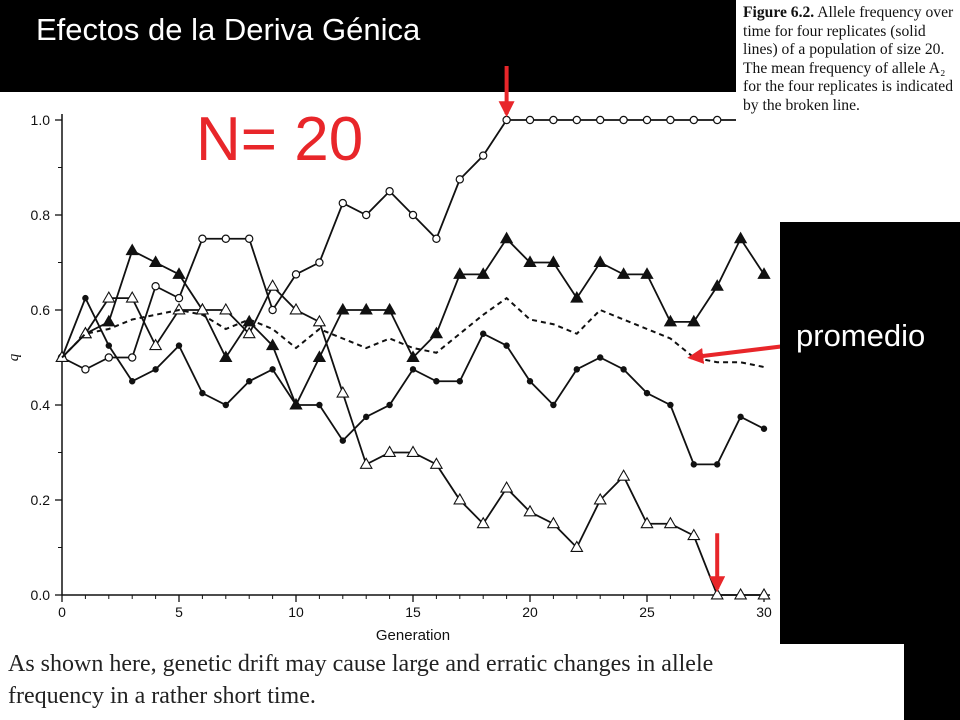  What do you see at coordinates (62, 612) in the screenshot?
I see `x-tick-label: 0` at bounding box center [62, 612].